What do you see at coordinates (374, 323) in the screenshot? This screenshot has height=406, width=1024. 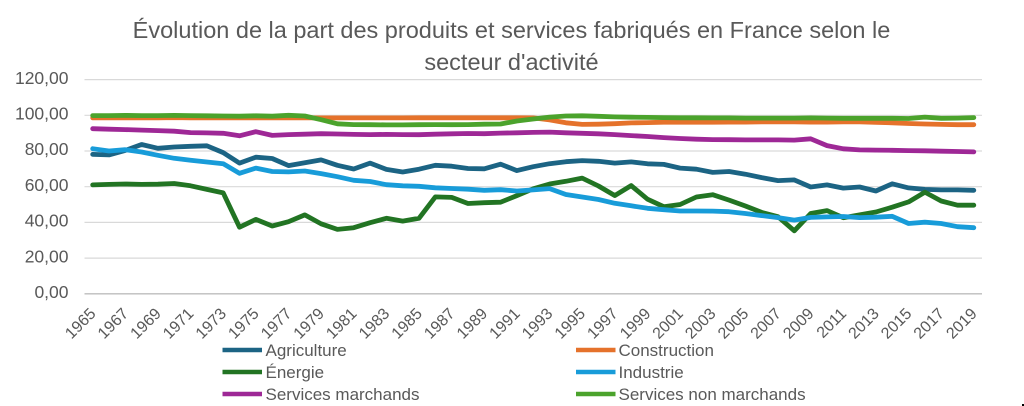 I see `svg-text: 1983` at bounding box center [374, 323].